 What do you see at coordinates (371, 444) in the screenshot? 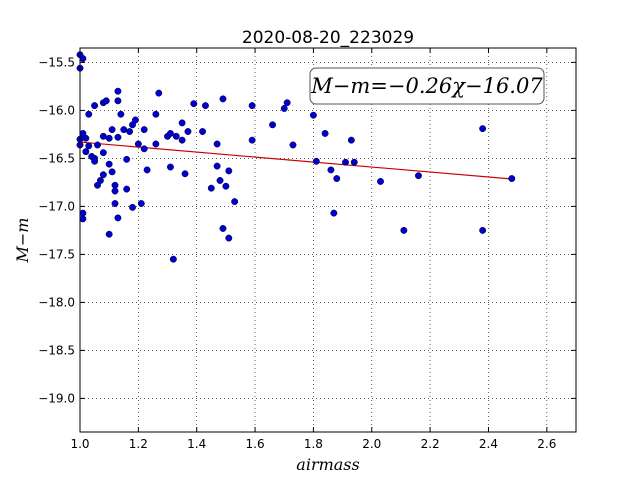
I see `x-tick-label: 2.0` at bounding box center [371, 444].